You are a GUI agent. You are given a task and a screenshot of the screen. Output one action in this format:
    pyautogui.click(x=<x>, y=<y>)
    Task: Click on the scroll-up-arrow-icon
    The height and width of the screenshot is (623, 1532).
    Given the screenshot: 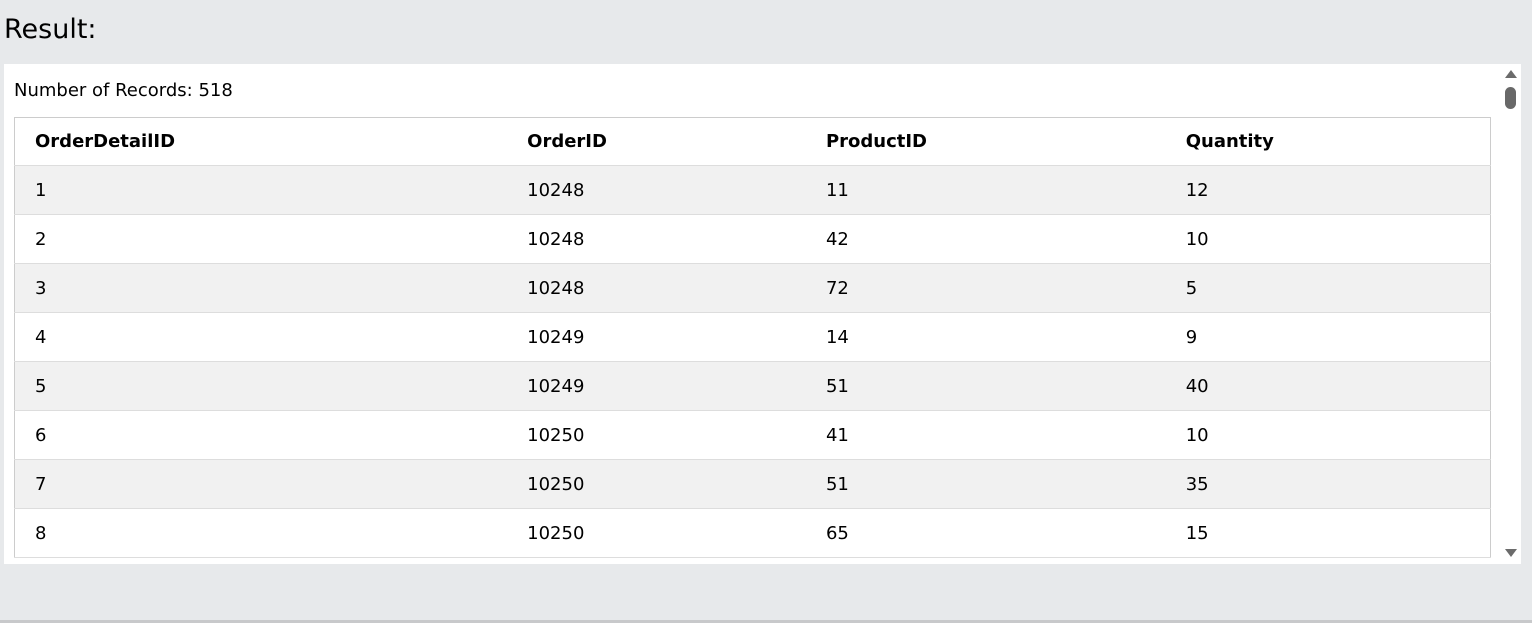 What is the action you would take?
    pyautogui.click(x=1511, y=74)
    